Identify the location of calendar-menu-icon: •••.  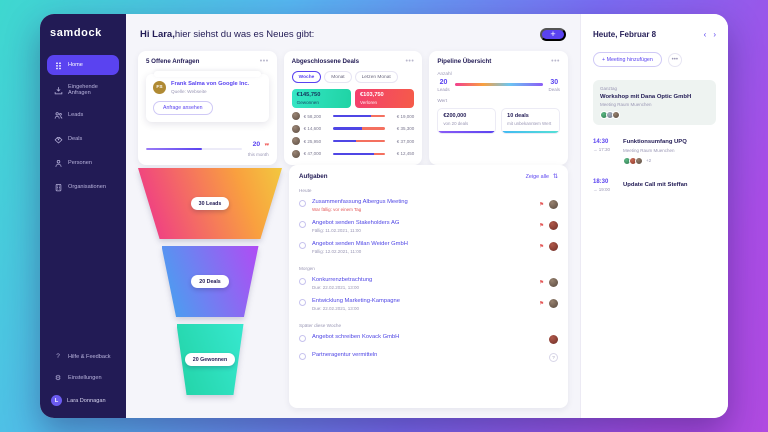
(674, 59).